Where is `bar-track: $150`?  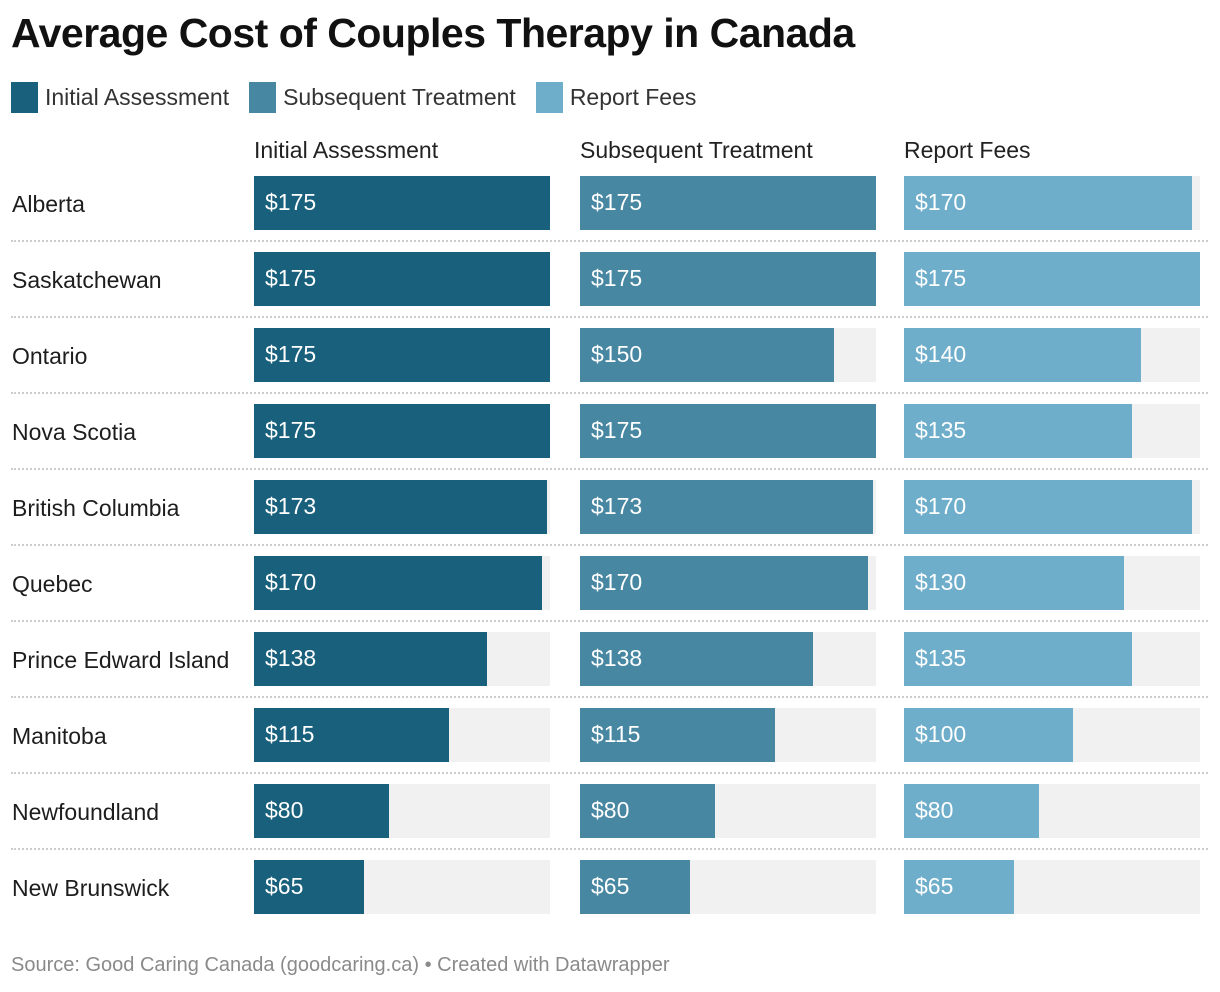 bar-track: $150 is located at coordinates (728, 355).